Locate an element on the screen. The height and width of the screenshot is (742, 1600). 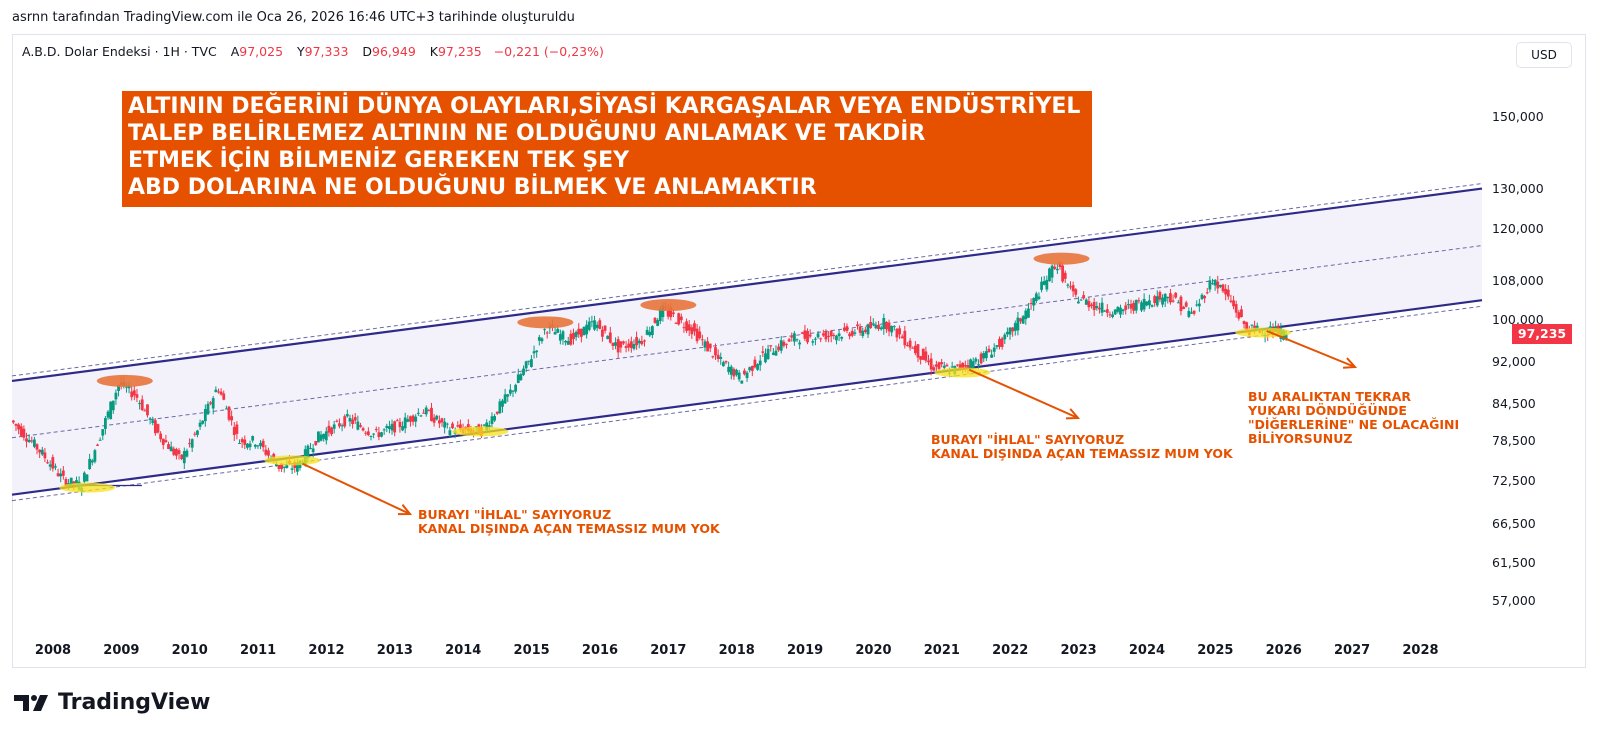
low-label: D is located at coordinates (367, 51).